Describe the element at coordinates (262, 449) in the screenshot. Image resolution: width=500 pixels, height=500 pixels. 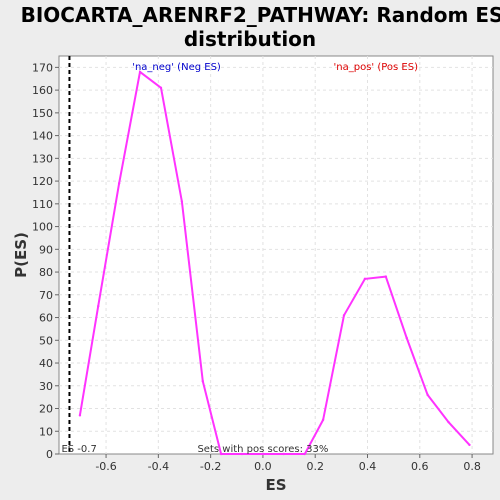
I see `pos-scores-annotation: Sets with pos scores: 33%` at that location.